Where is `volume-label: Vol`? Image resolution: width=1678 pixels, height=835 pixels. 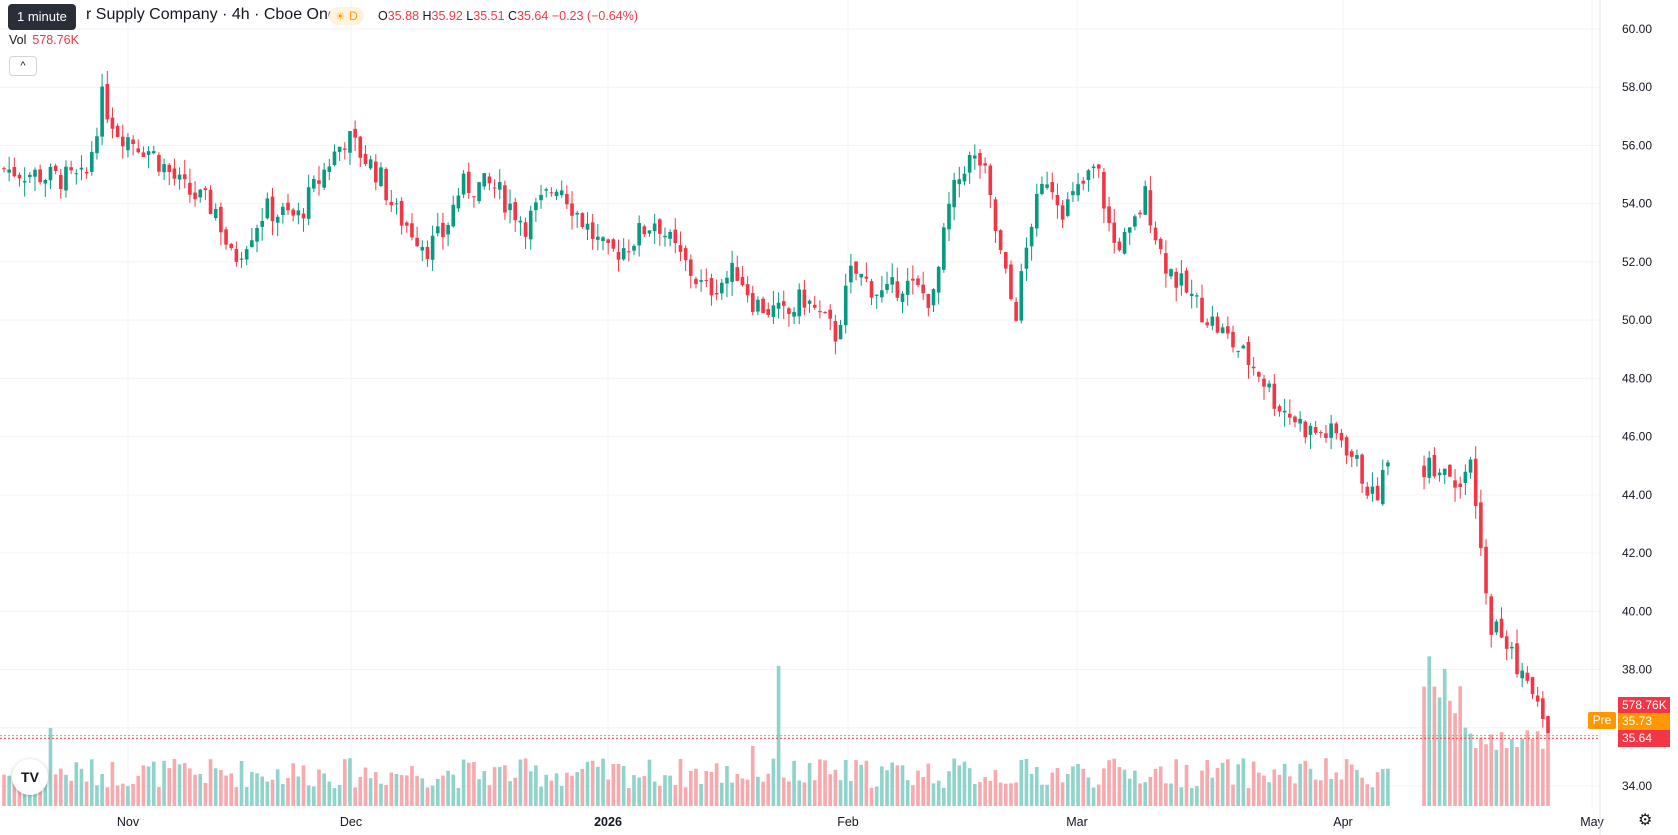 volume-label: Vol is located at coordinates (18, 40).